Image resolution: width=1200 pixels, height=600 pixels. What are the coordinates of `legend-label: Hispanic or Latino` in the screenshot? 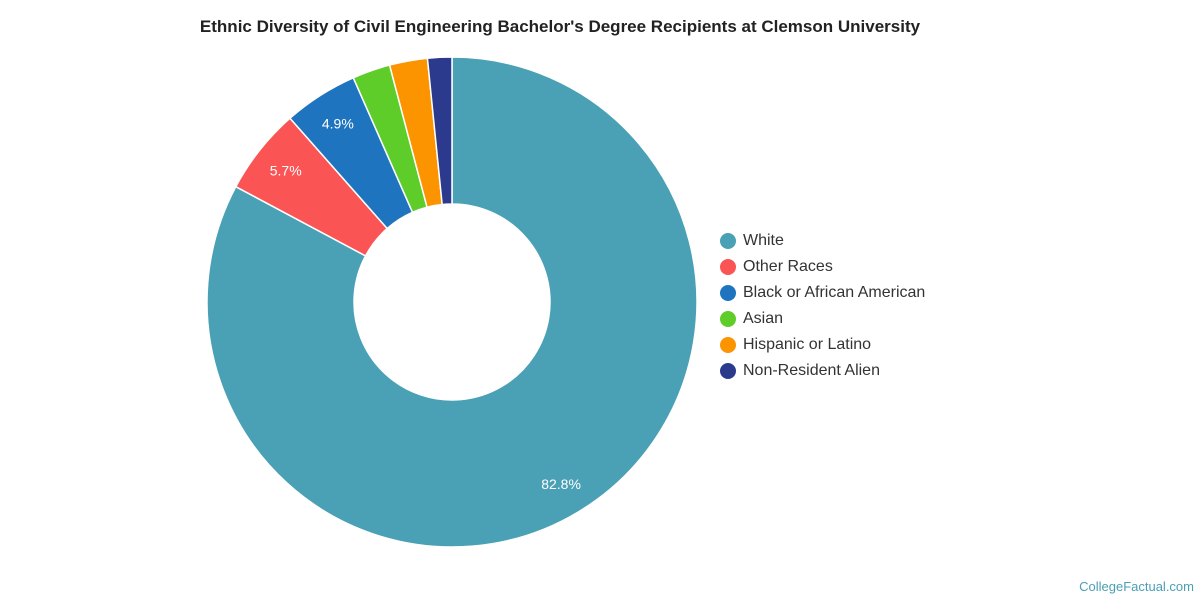 It's located at (807, 344).